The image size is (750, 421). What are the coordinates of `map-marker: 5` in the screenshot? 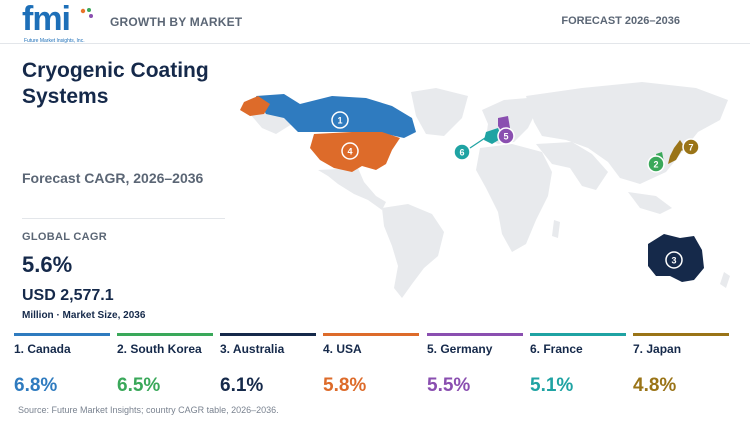 It's located at (506, 136).